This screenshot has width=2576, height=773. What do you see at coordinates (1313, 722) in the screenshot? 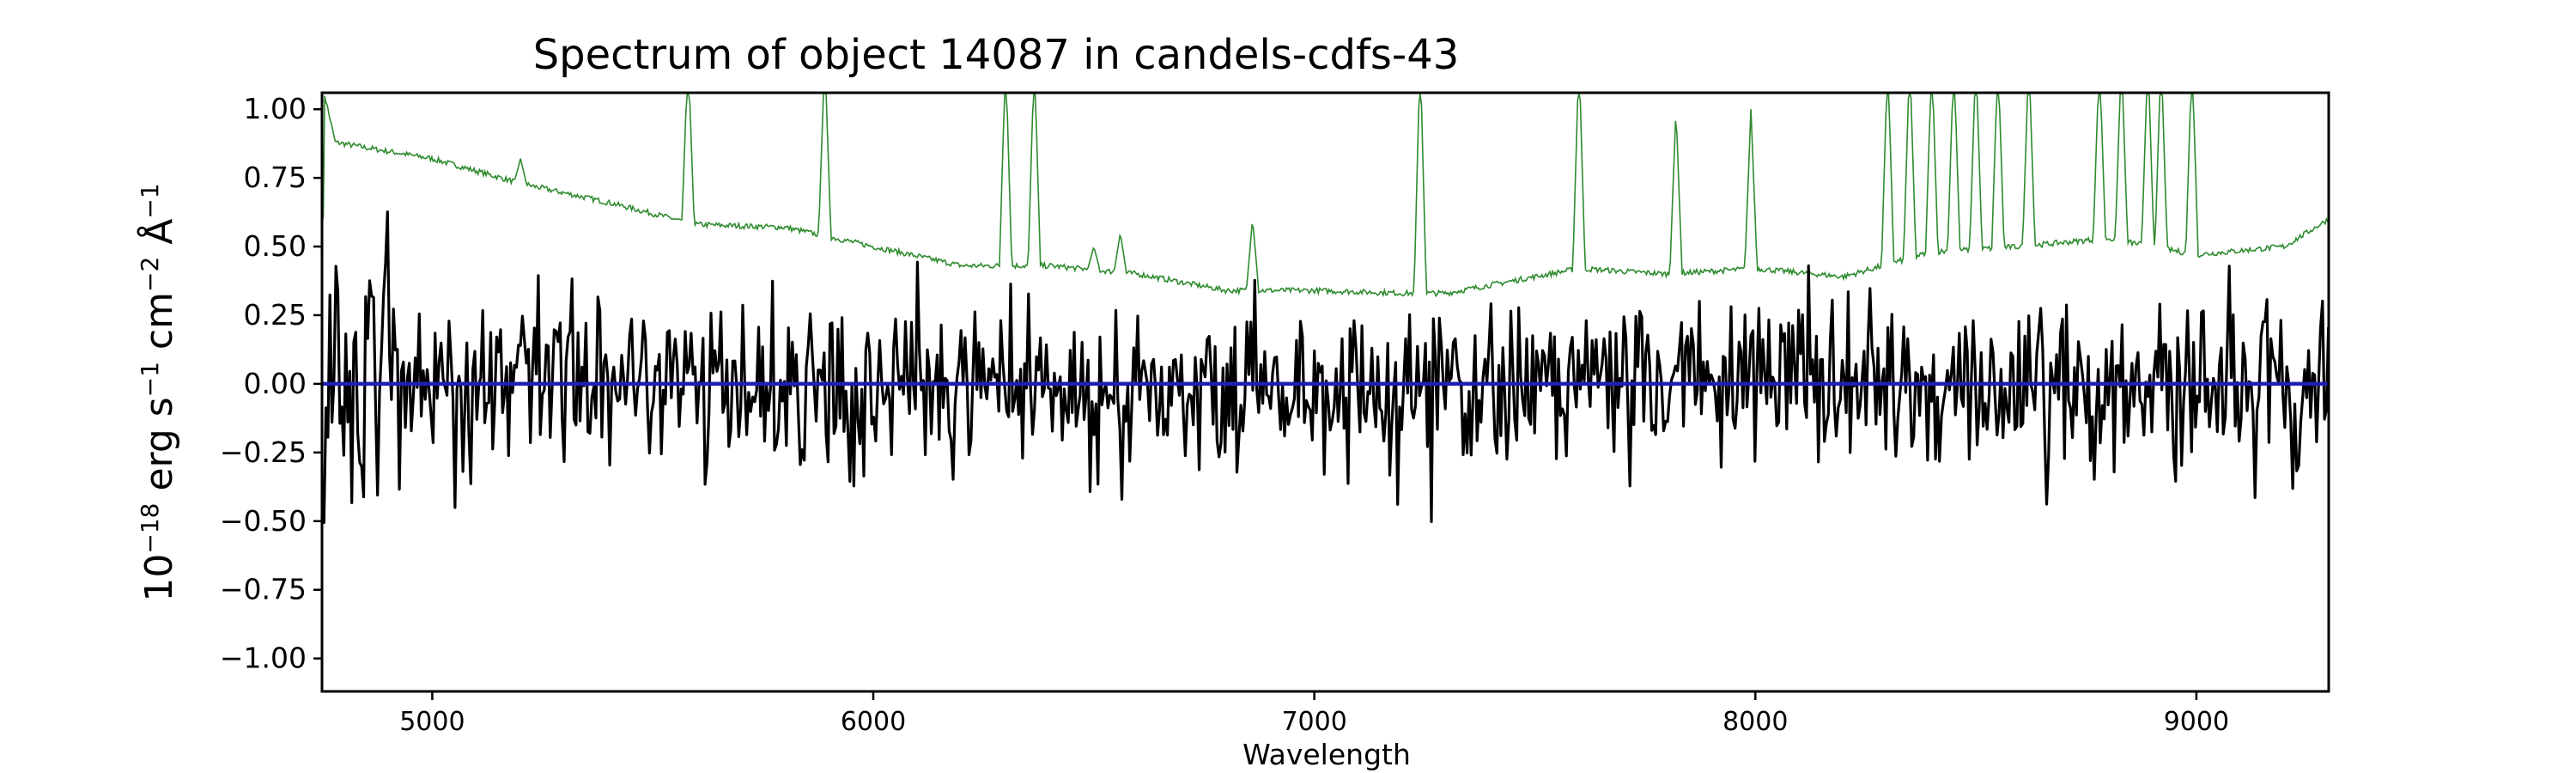
I see `x-tick-label: 7000` at bounding box center [1313, 722].